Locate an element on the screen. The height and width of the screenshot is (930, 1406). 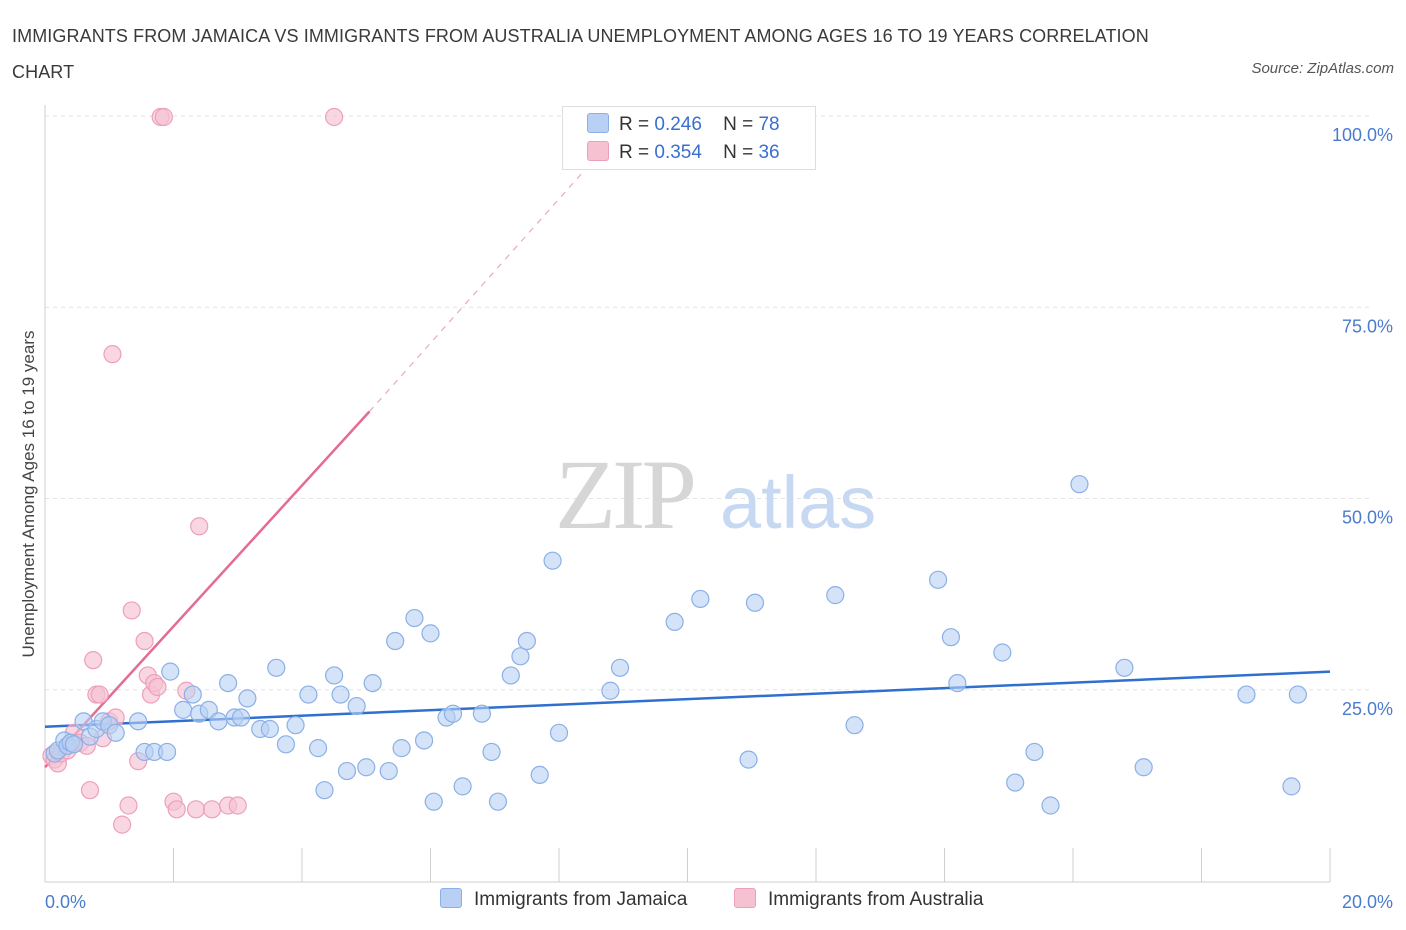
stats-legend: R = 0.246 N = 78 R = 0.354 N = 36 is located at coordinates (689, 138).